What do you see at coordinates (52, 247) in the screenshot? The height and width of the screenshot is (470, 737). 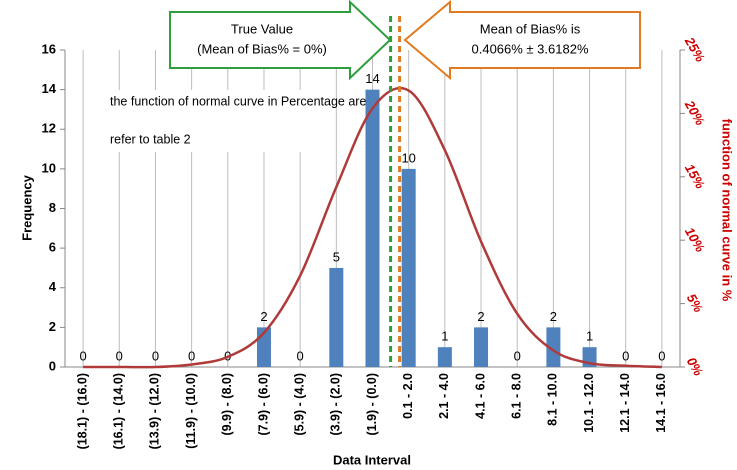 I see `y-tick-label: 6` at bounding box center [52, 247].